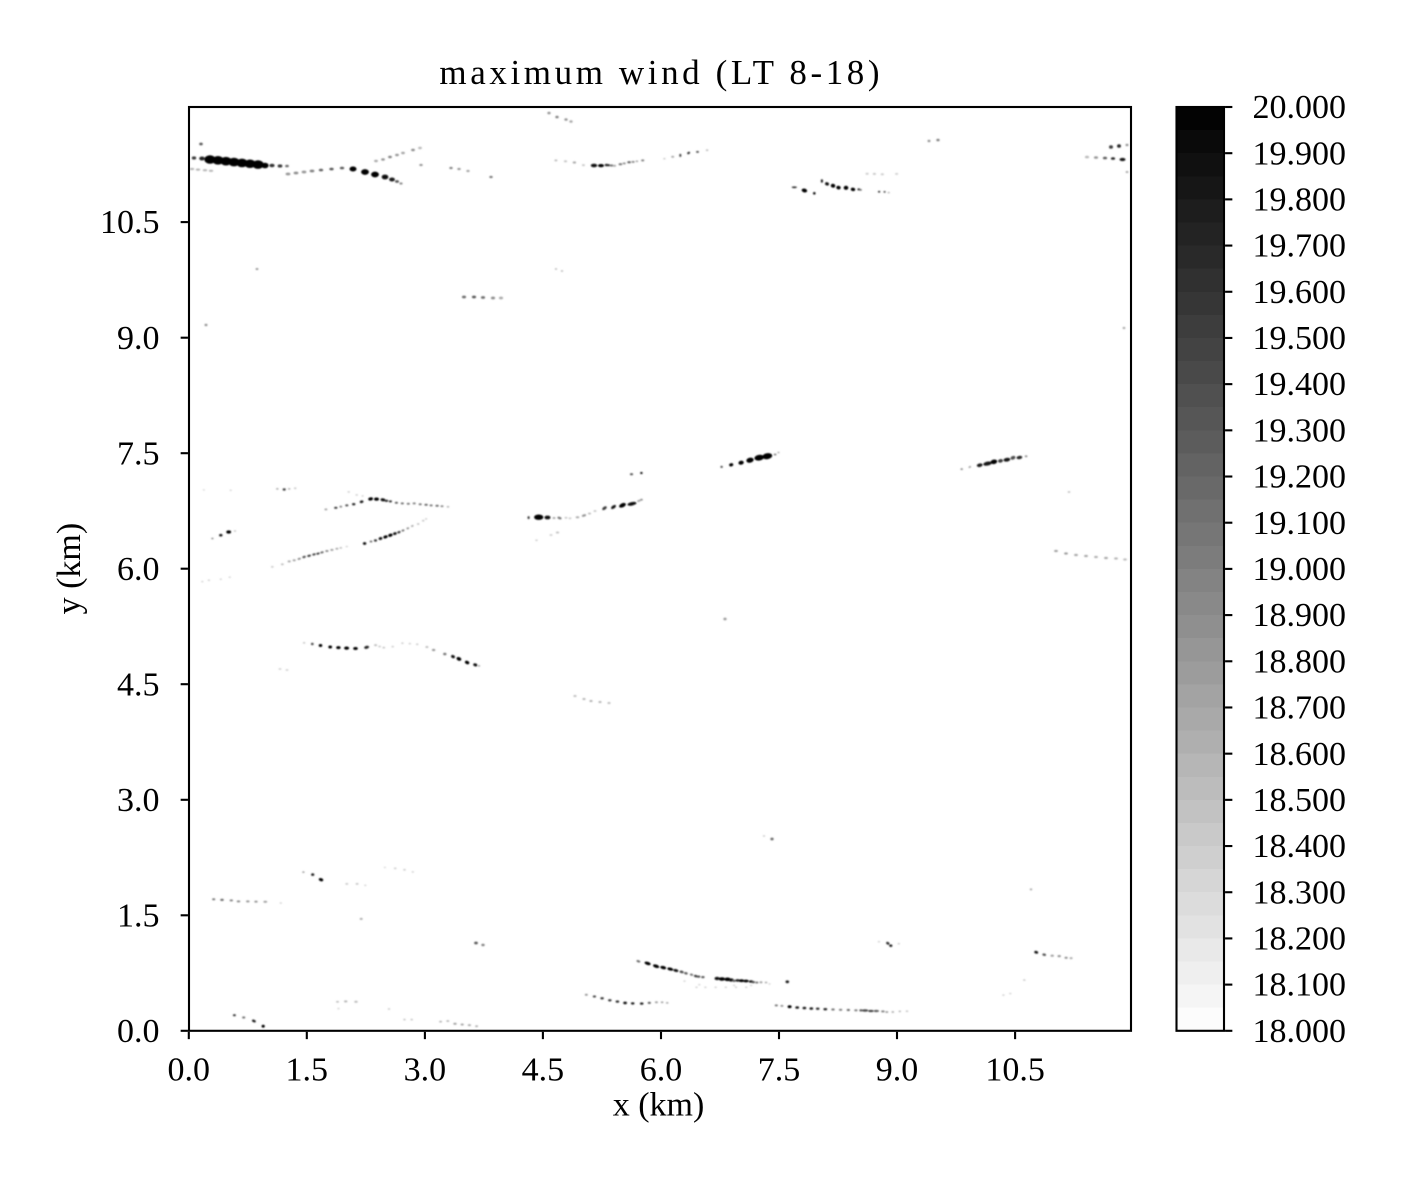  I want to click on svg-text: 19.900, so click(1300, 153).